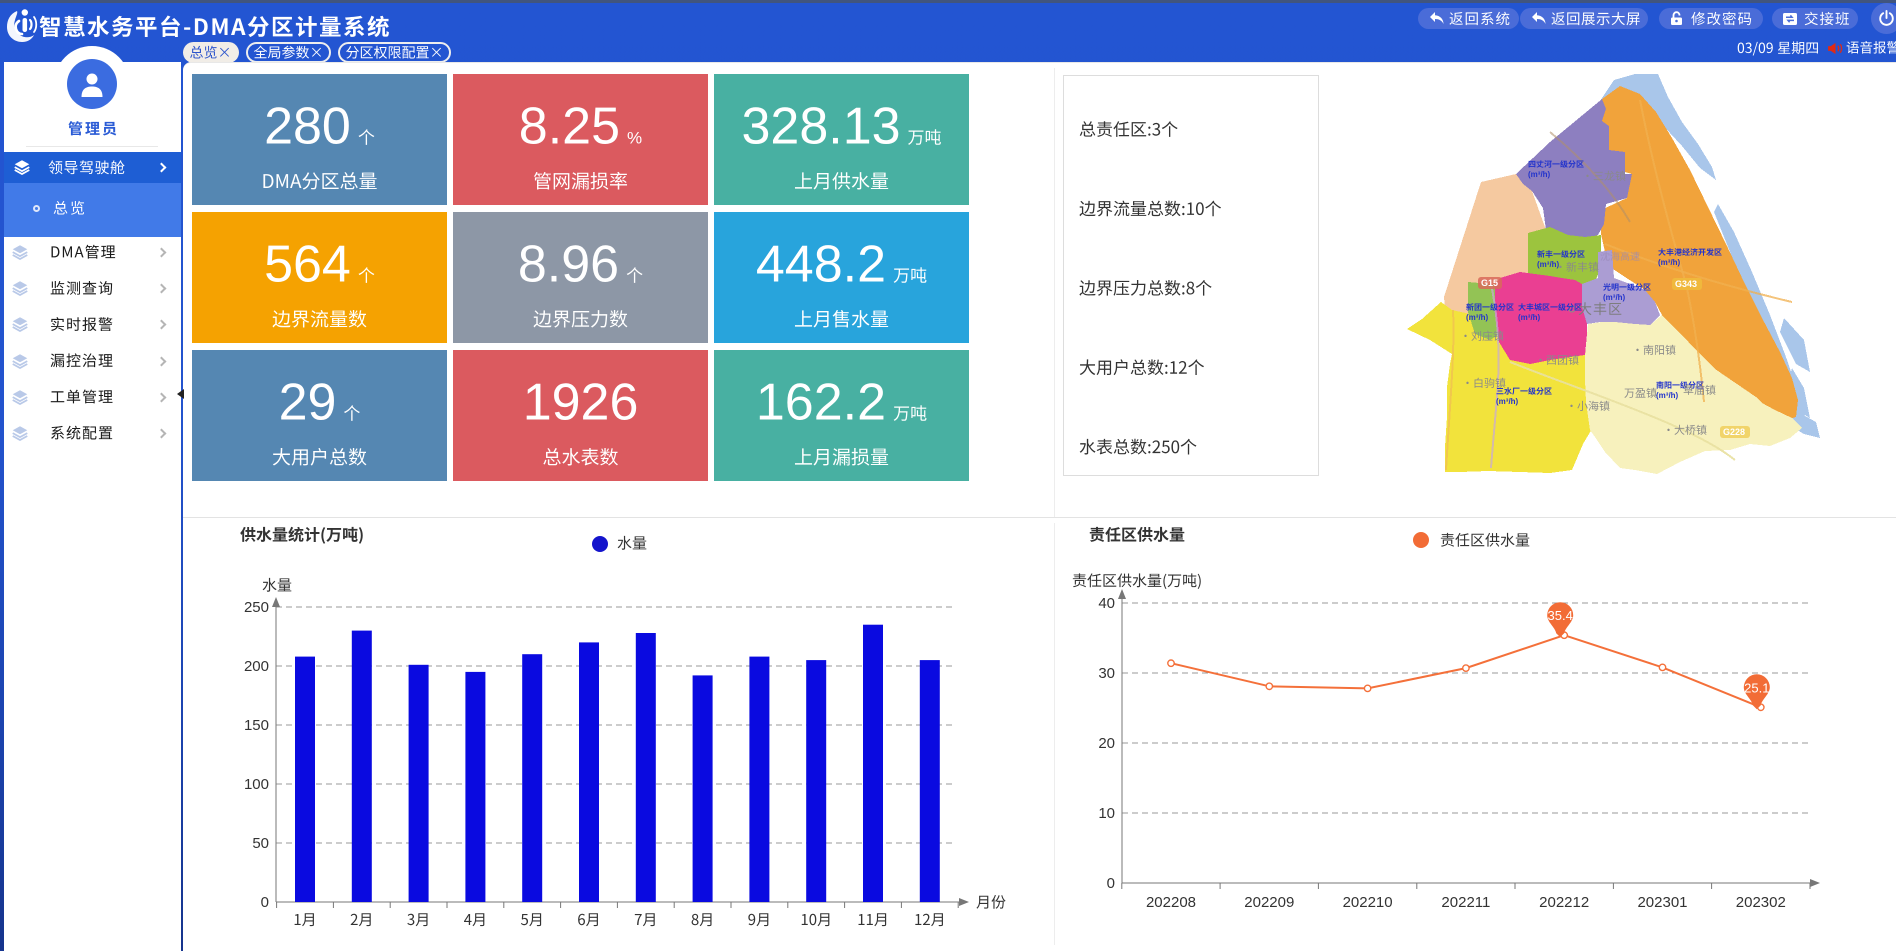 Image resolution: width=1896 pixels, height=951 pixels. Describe the element at coordinates (256, 666) in the screenshot. I see `svg-text: 200` at that location.